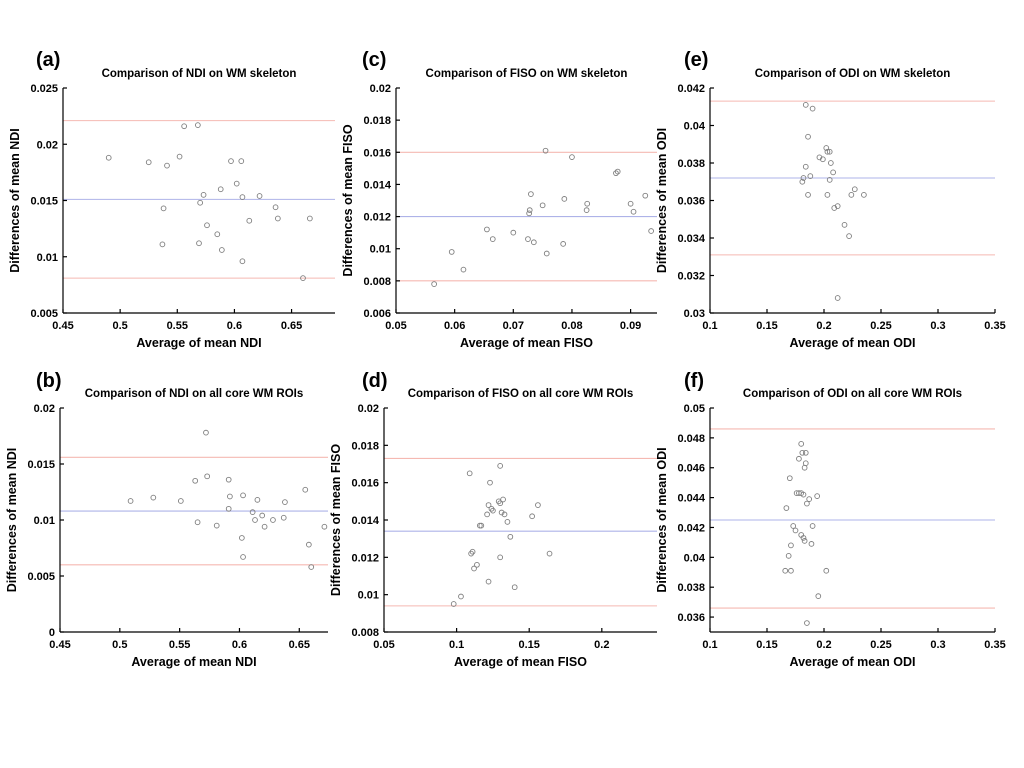 The height and width of the screenshot is (768, 1024). I want to click on panel-title: Comparison of FISO on WM skeleton, so click(527, 74).